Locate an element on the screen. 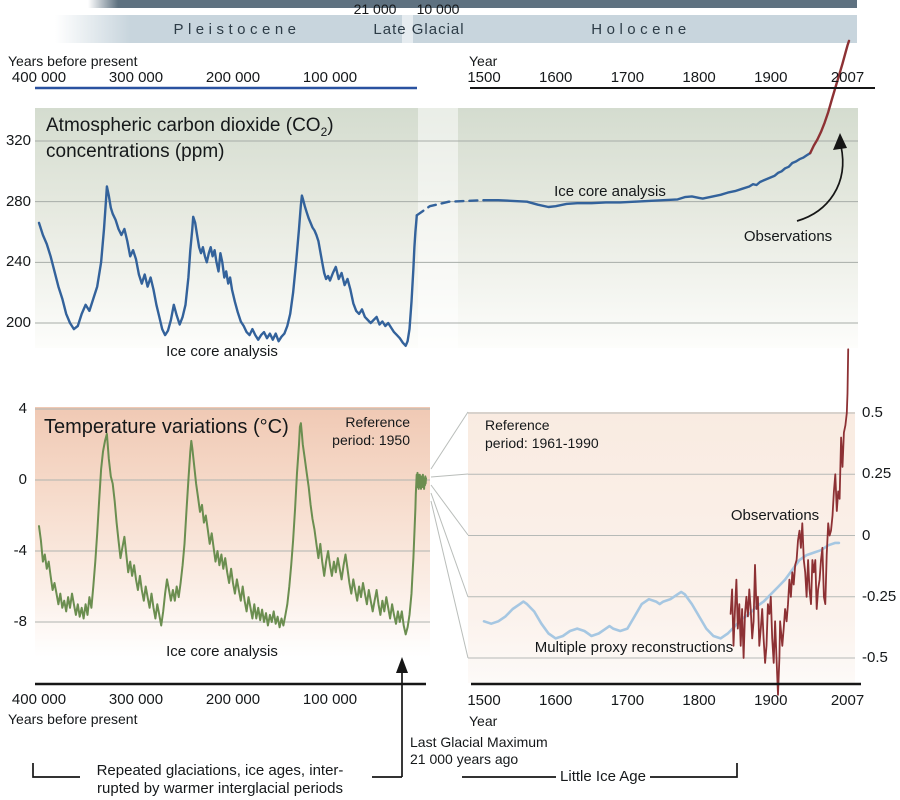  observations-arrowhead-co2 is located at coordinates (840, 141).